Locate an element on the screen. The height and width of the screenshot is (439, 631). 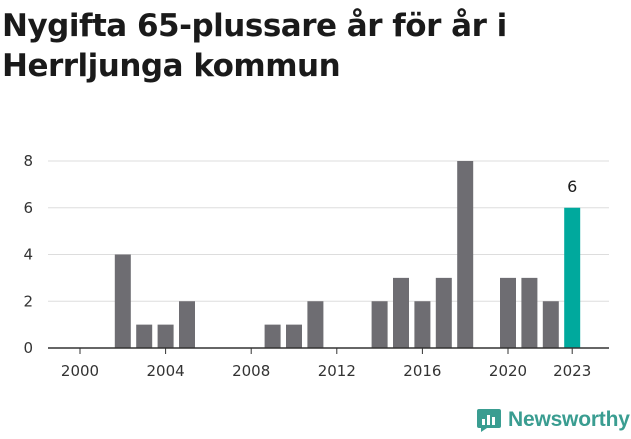
y-tick-label: 6 is located at coordinates (28, 208).